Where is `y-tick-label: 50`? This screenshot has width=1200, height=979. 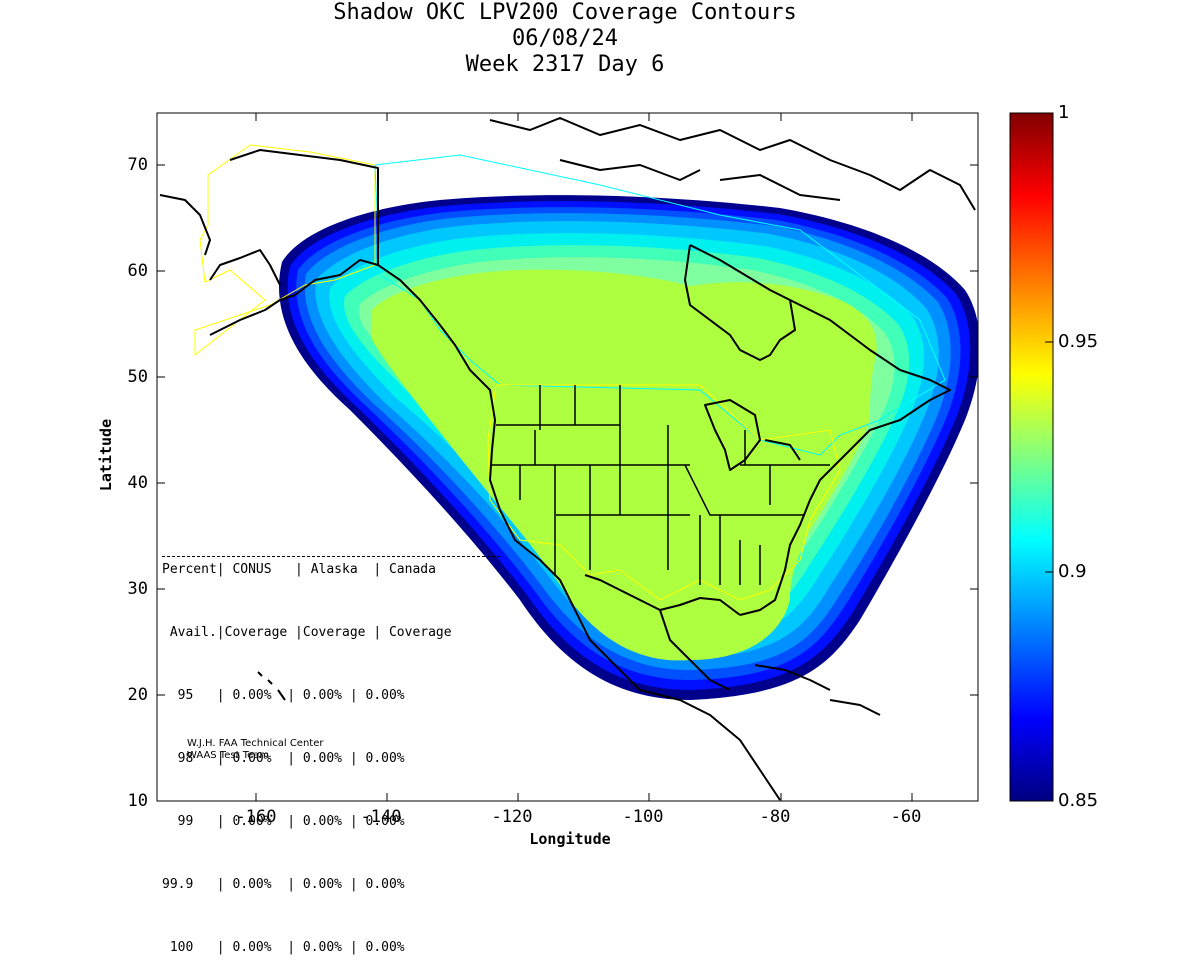 y-tick-label: 50 is located at coordinates (138, 377).